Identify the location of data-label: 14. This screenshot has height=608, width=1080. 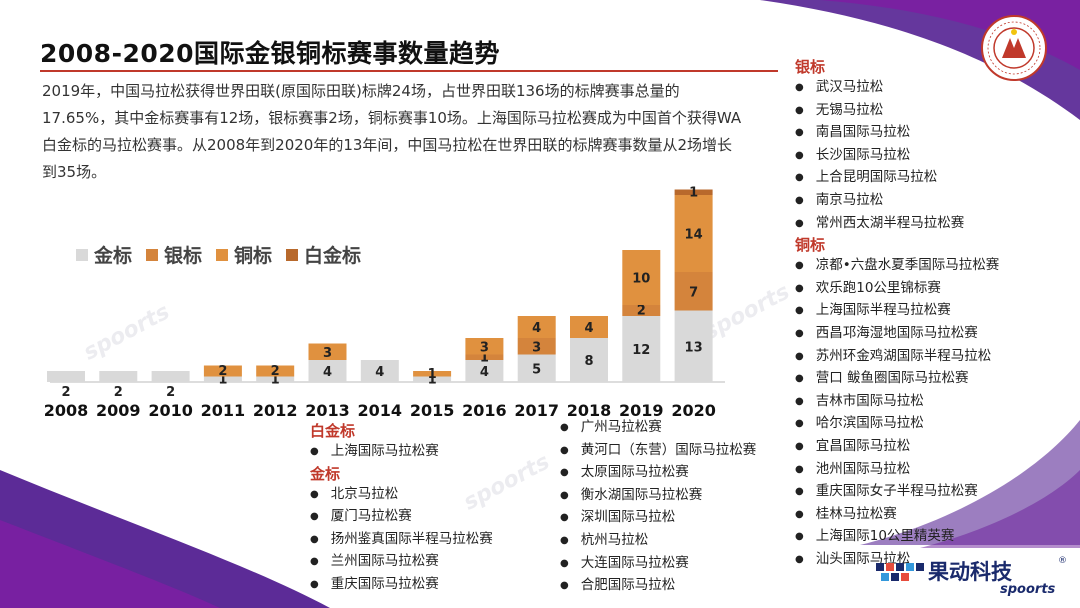
(694, 235).